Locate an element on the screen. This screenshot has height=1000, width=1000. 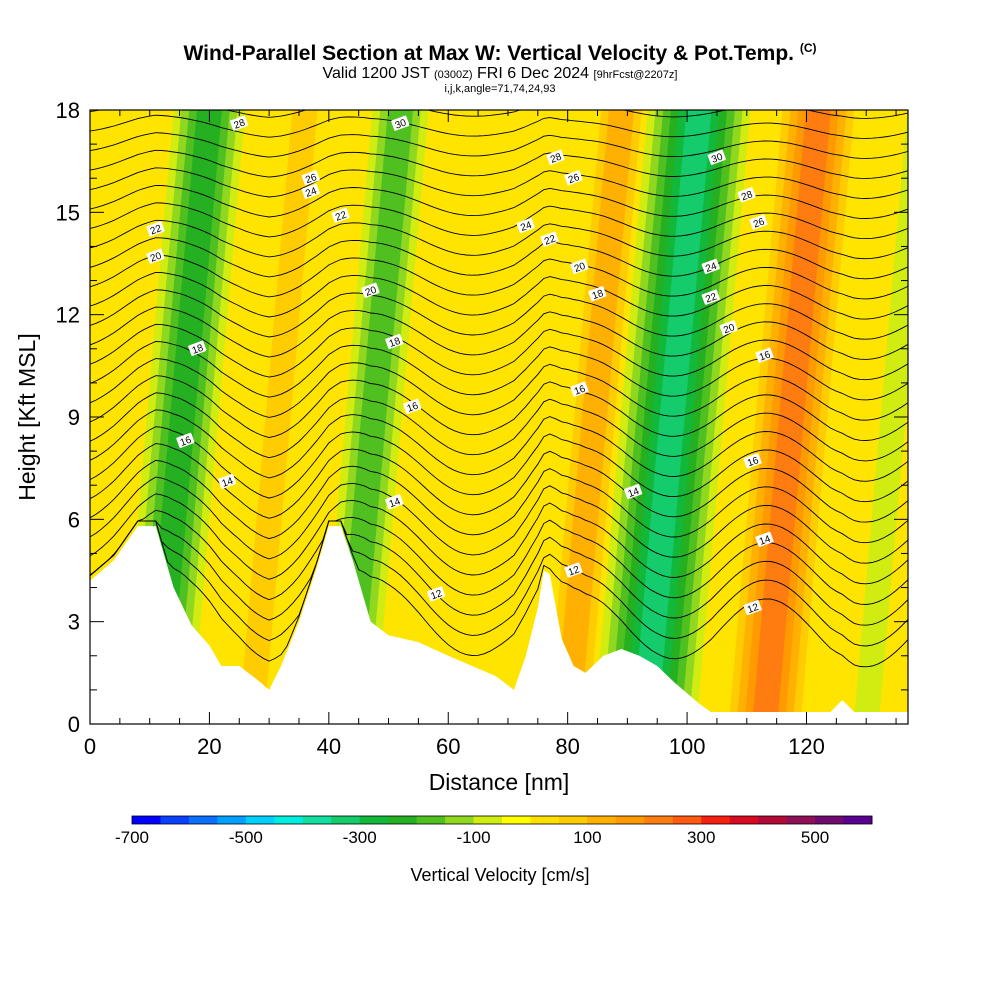
colorbar-tick-label: -100 is located at coordinates (474, 837).